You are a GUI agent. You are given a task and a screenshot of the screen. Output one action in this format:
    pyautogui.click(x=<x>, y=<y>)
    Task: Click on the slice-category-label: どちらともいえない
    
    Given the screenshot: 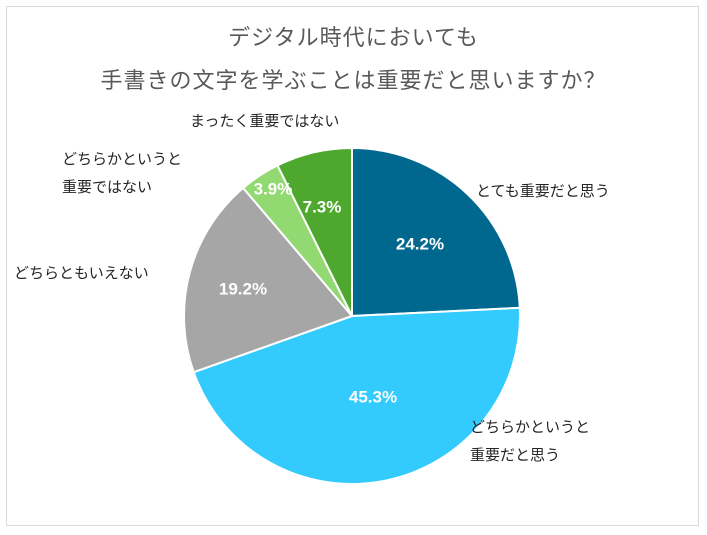 What is the action you would take?
    pyautogui.click(x=81, y=273)
    